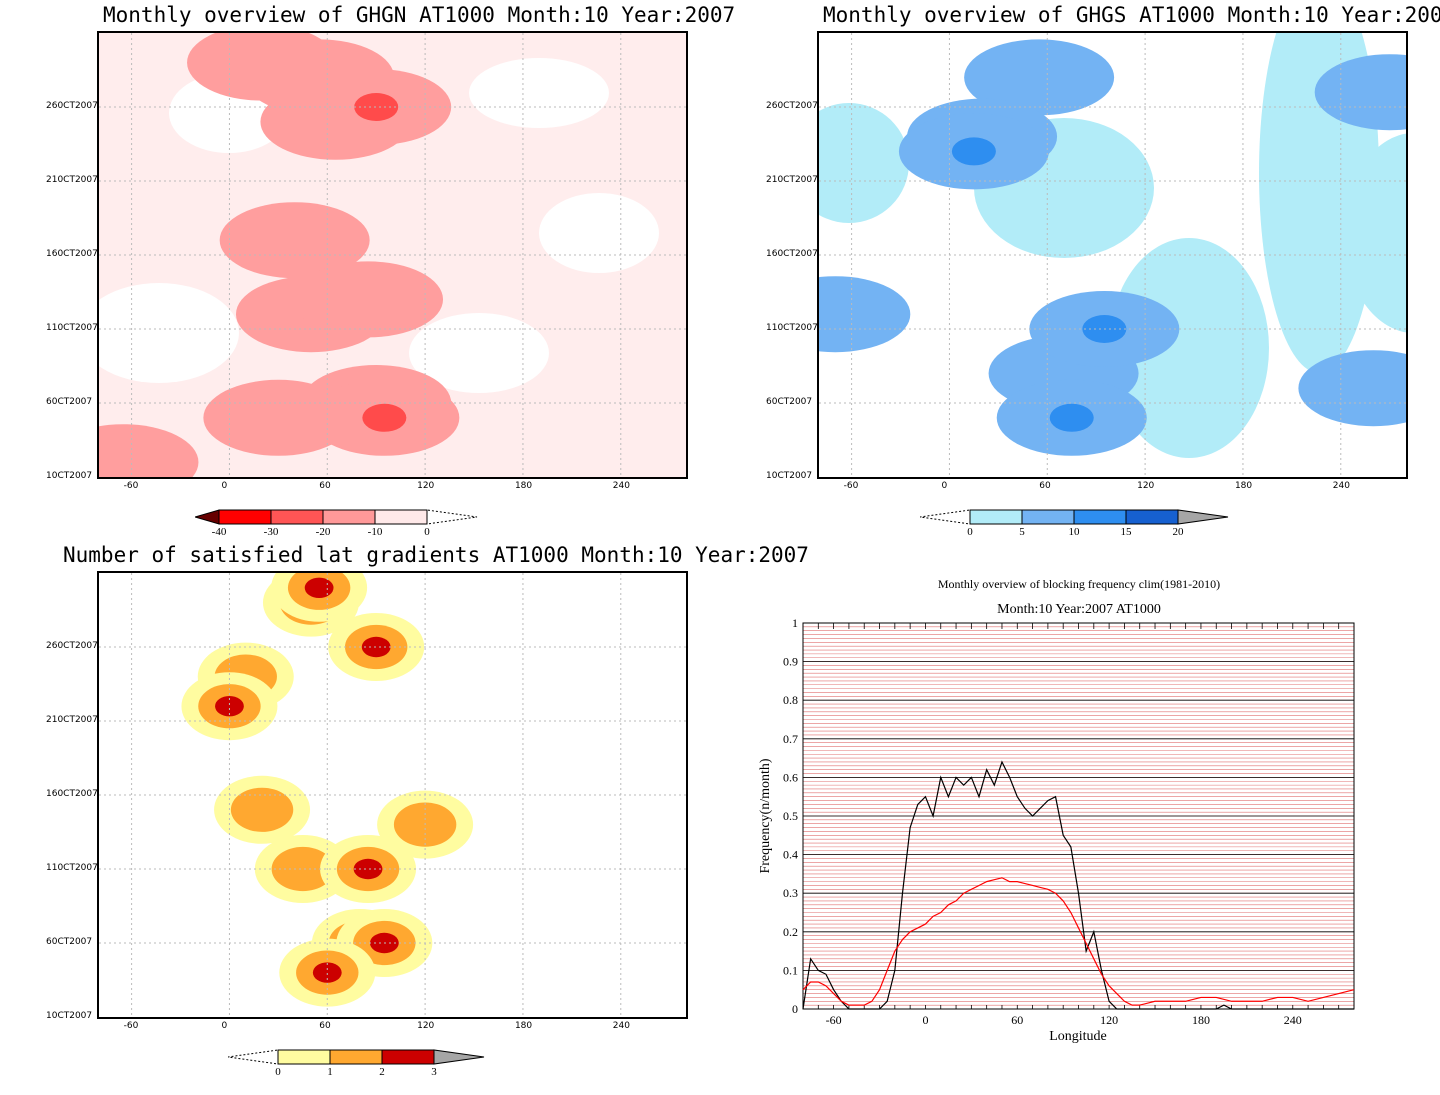 The image size is (1440, 1095). What do you see at coordinates (790, 739) in the screenshot?
I see `y-tick-label: 0.7` at bounding box center [790, 739].